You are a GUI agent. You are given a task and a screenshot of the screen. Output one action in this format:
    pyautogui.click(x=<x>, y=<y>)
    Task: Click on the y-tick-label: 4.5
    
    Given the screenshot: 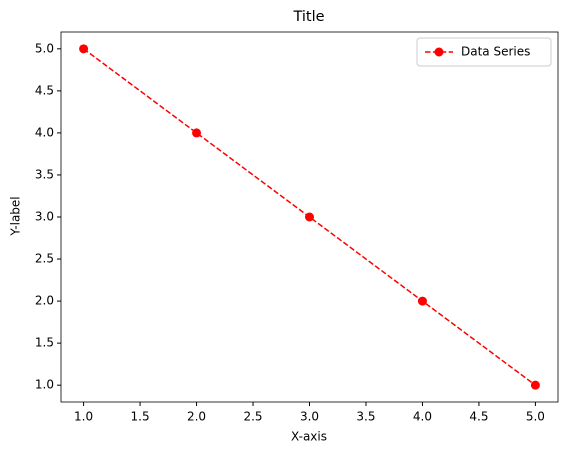 What is the action you would take?
    pyautogui.click(x=44, y=90)
    